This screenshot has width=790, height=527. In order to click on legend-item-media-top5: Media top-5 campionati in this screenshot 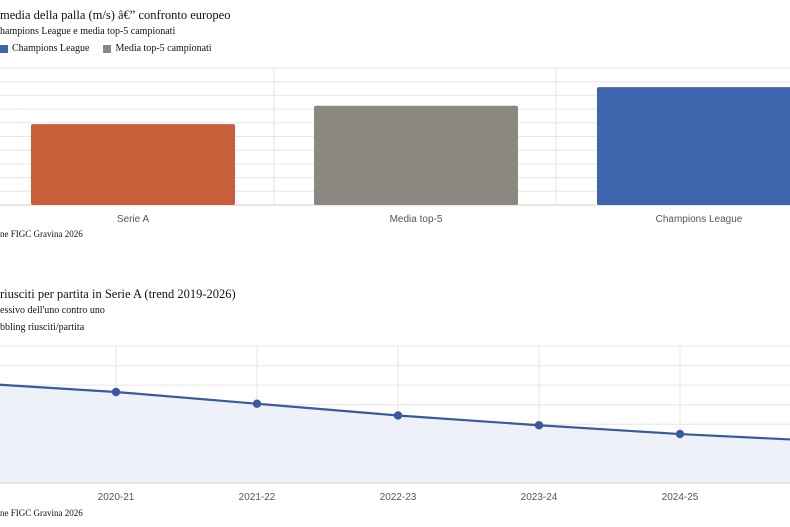, I will do `click(157, 48)`.